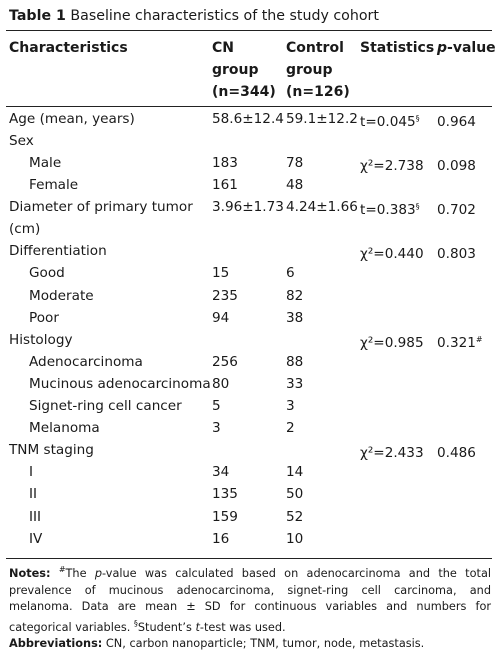 The image size is (498, 655). Describe the element at coordinates (456, 122) in the screenshot. I see `p-value: 0.964` at that location.